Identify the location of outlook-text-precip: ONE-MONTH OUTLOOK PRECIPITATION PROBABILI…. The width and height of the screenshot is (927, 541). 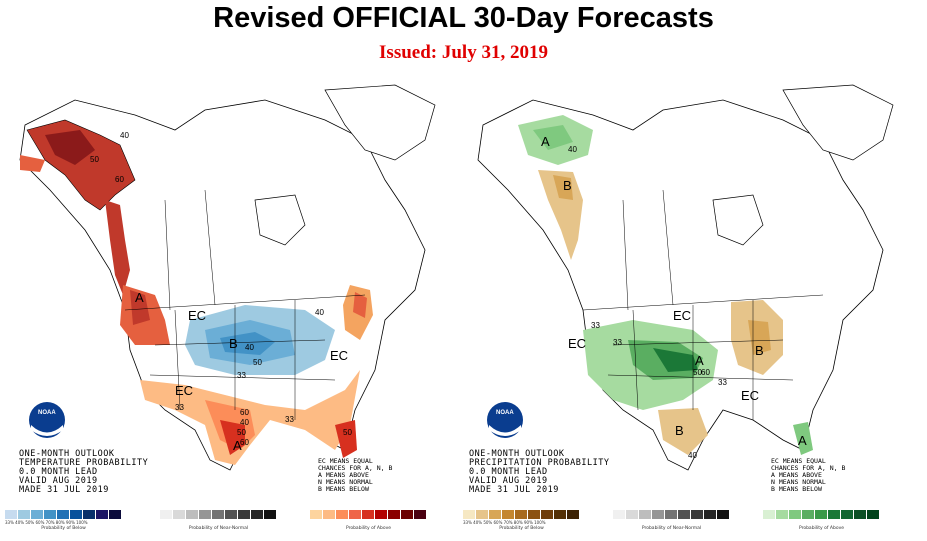
(539, 472).